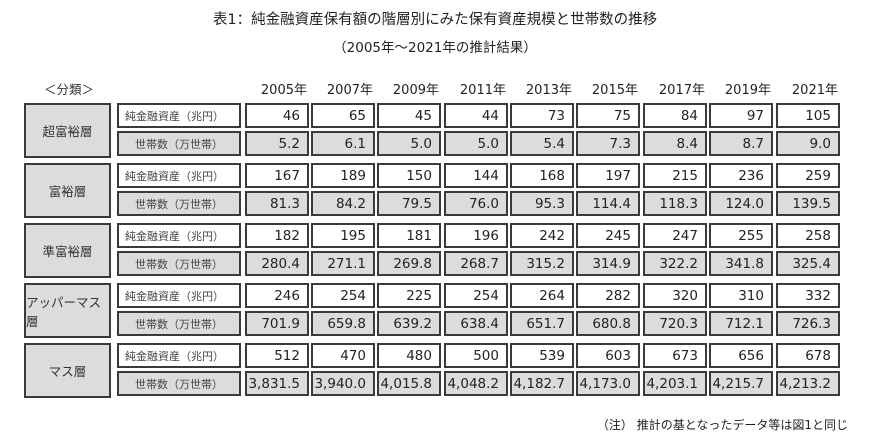  What do you see at coordinates (675, 175) in the screenshot?
I see `table-cell: 215` at bounding box center [675, 175].